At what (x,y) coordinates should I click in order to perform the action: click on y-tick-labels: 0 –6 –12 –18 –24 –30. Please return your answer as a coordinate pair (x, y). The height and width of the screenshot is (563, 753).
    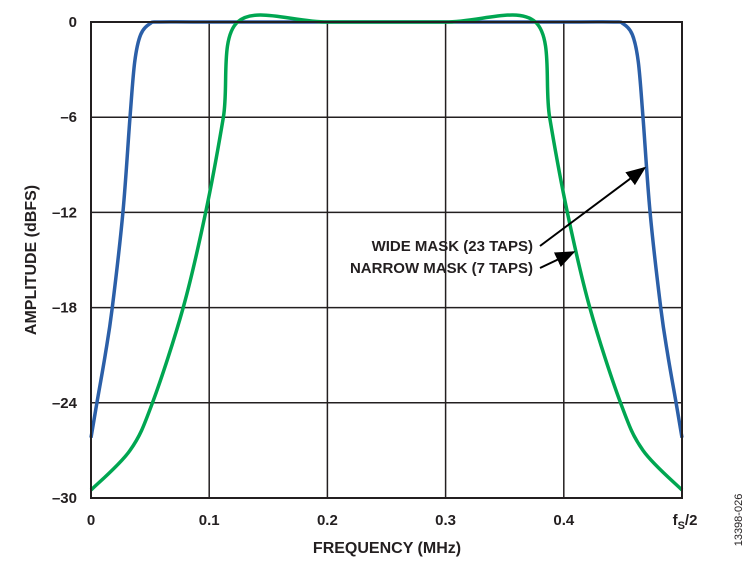
    Looking at the image, I should click on (65, 260).